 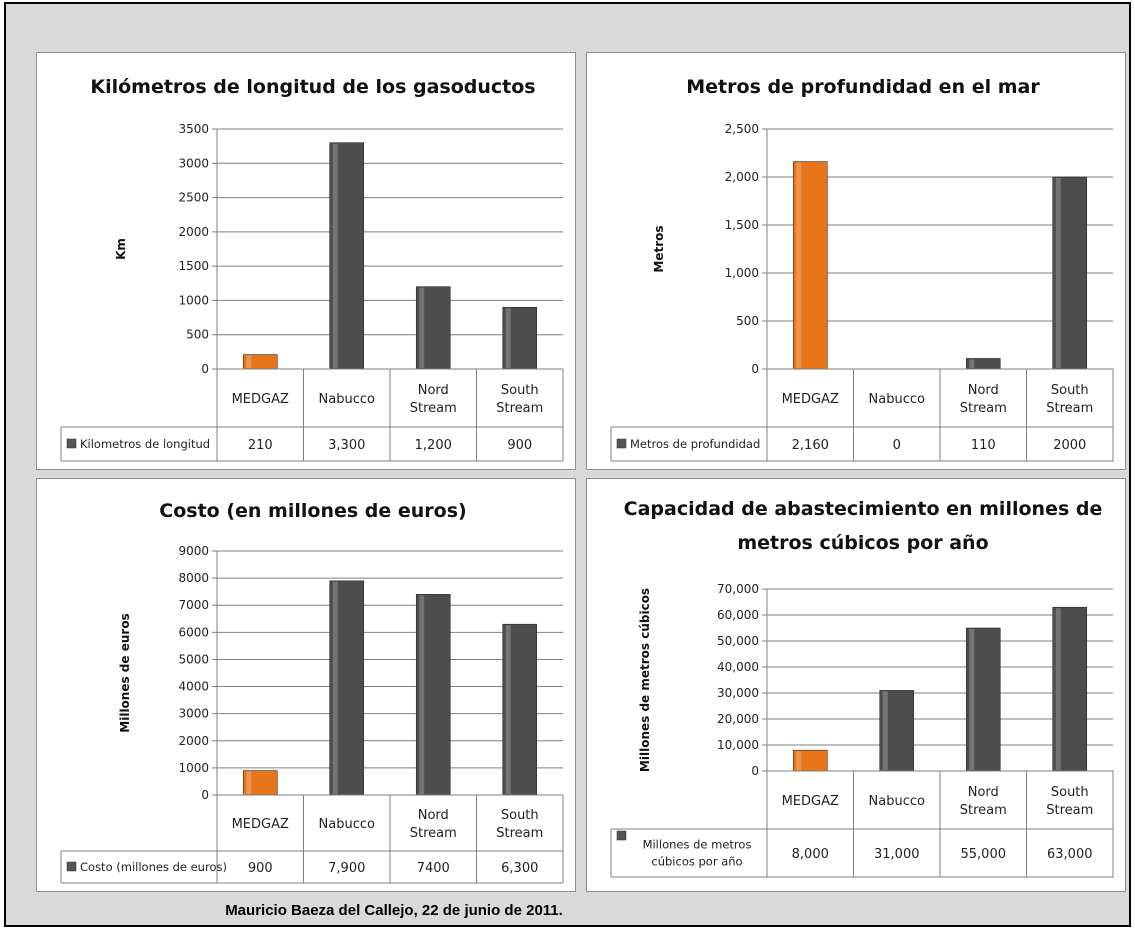 I want to click on y-axis-label: Metros, so click(x=659, y=248).